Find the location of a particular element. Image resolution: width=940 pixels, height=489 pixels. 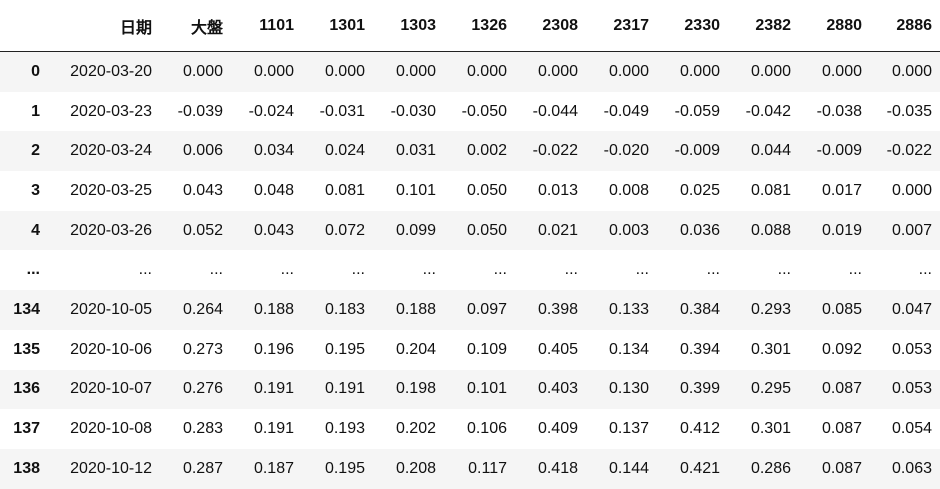

column-header: 2317 is located at coordinates (621, 26).